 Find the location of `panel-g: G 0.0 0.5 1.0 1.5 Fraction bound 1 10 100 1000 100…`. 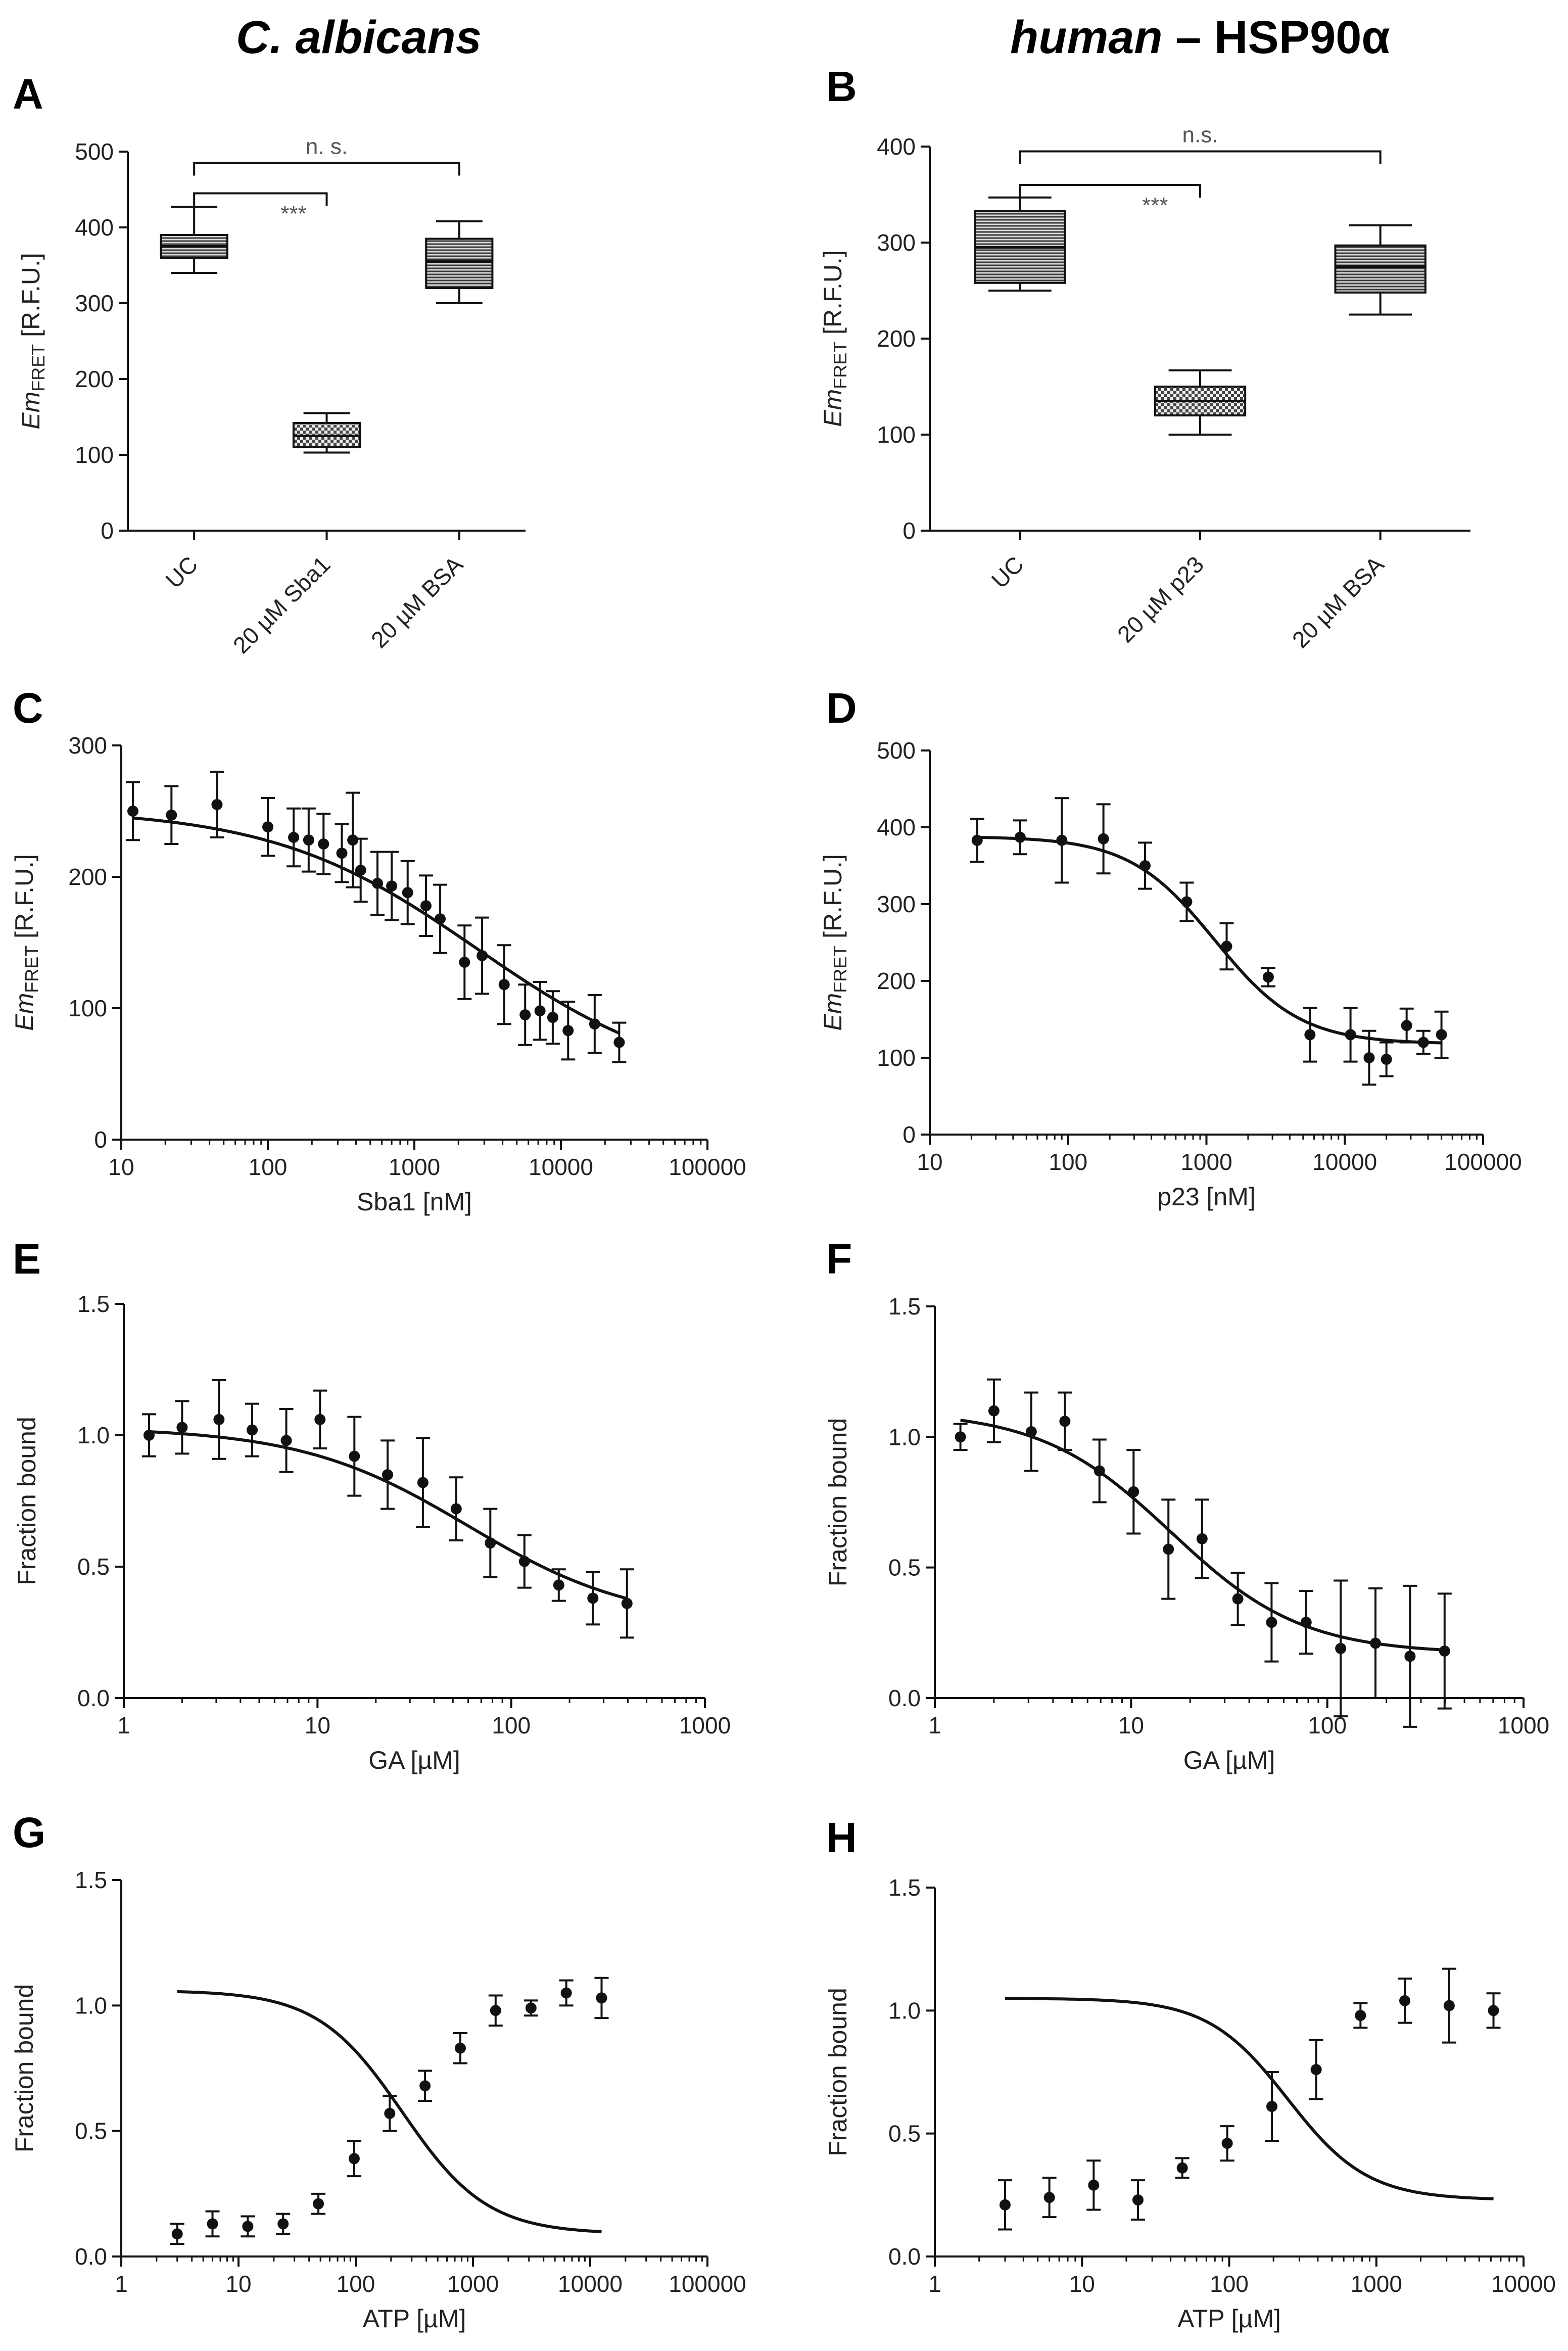

panel-g: G 0.0 0.5 1.0 1.5 Fraction bound 1 10 100 1000 100… is located at coordinates (378, 2071).